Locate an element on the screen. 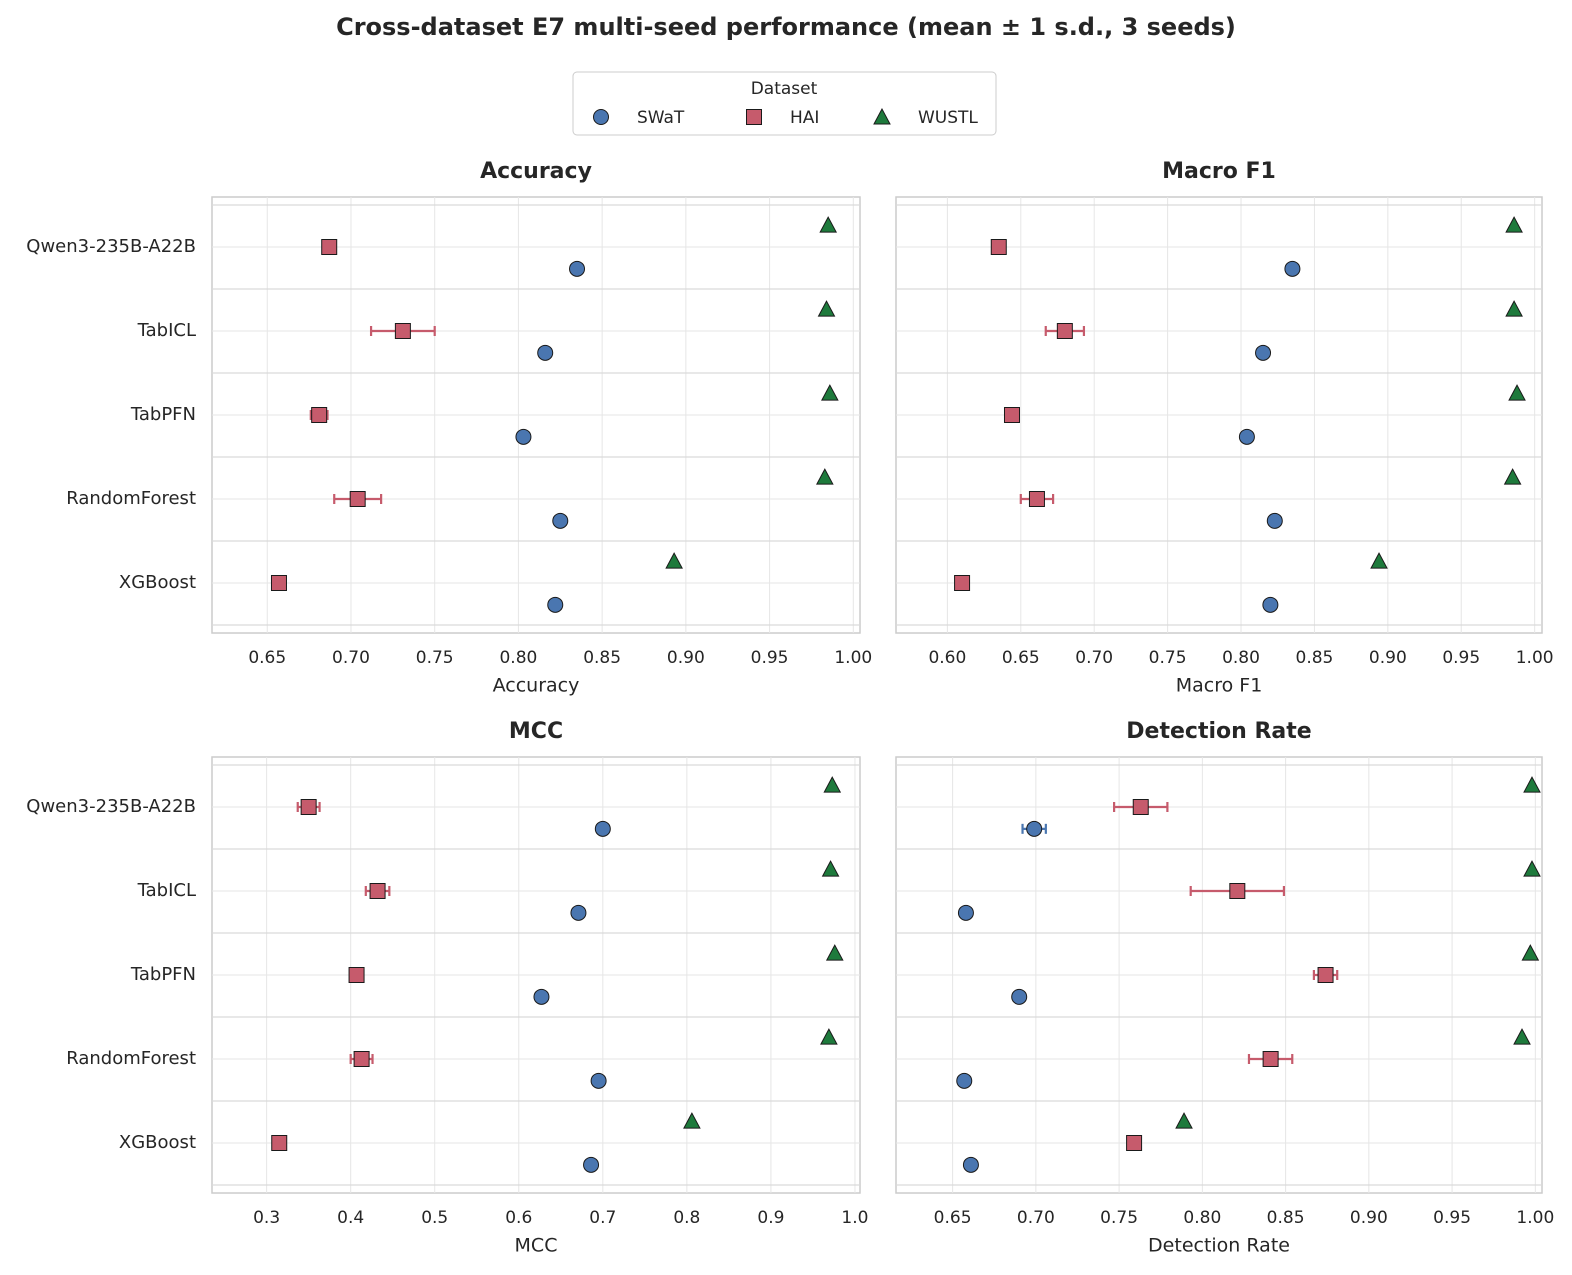 This screenshot has width=1572, height=1275. legend-label: WUSTL is located at coordinates (948, 118).